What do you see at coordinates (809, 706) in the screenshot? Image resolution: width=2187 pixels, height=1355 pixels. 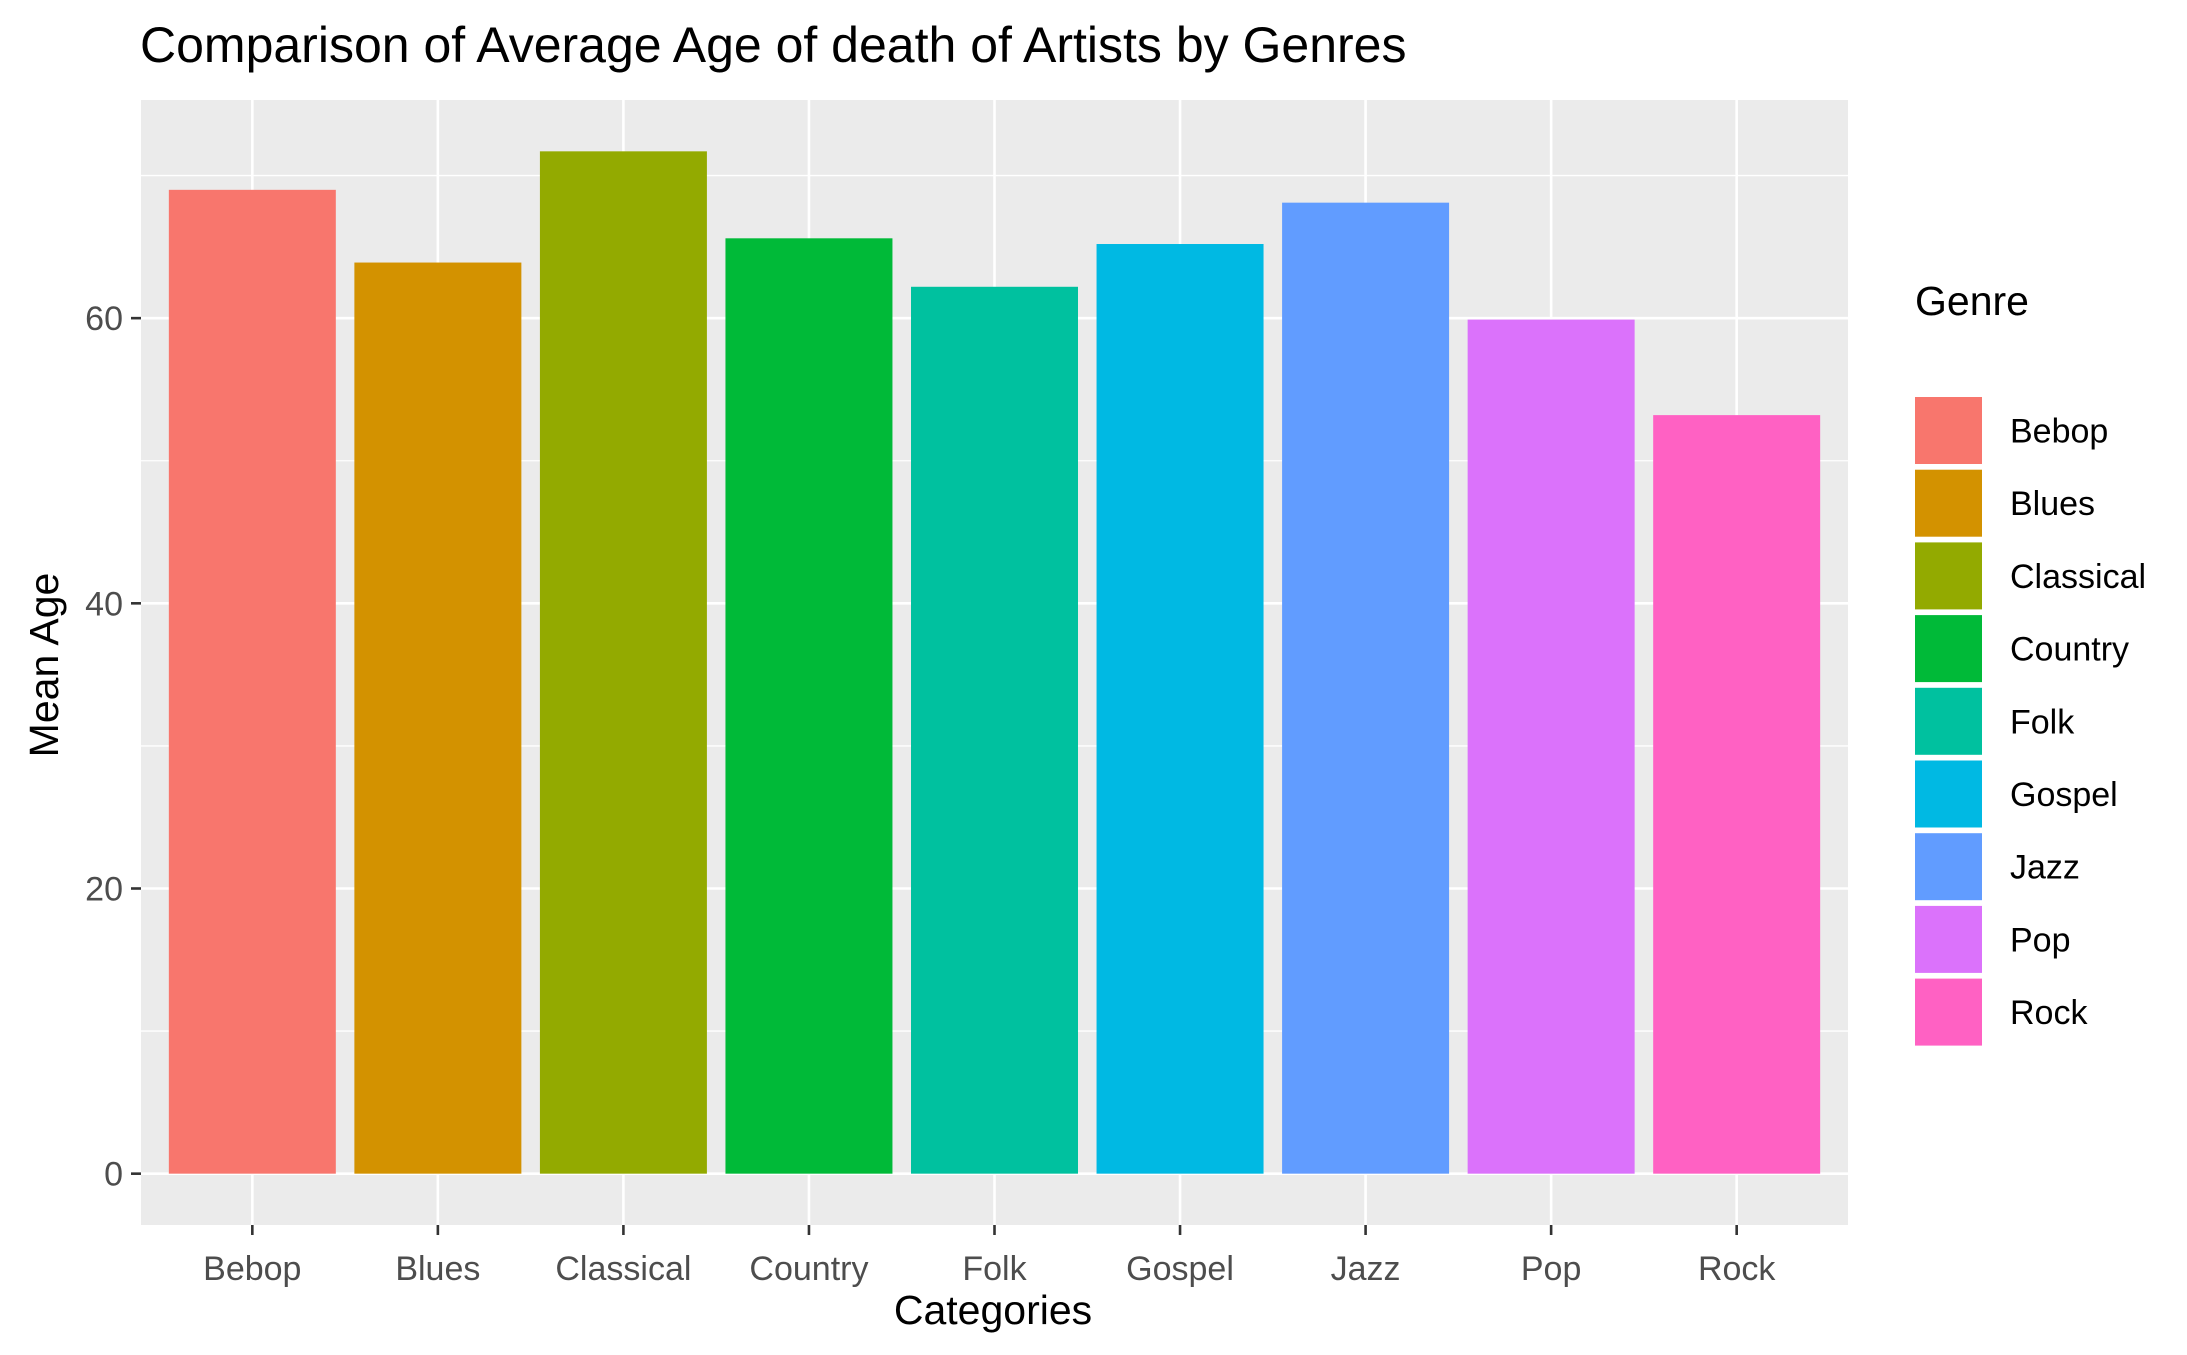 I see `bar-country` at bounding box center [809, 706].